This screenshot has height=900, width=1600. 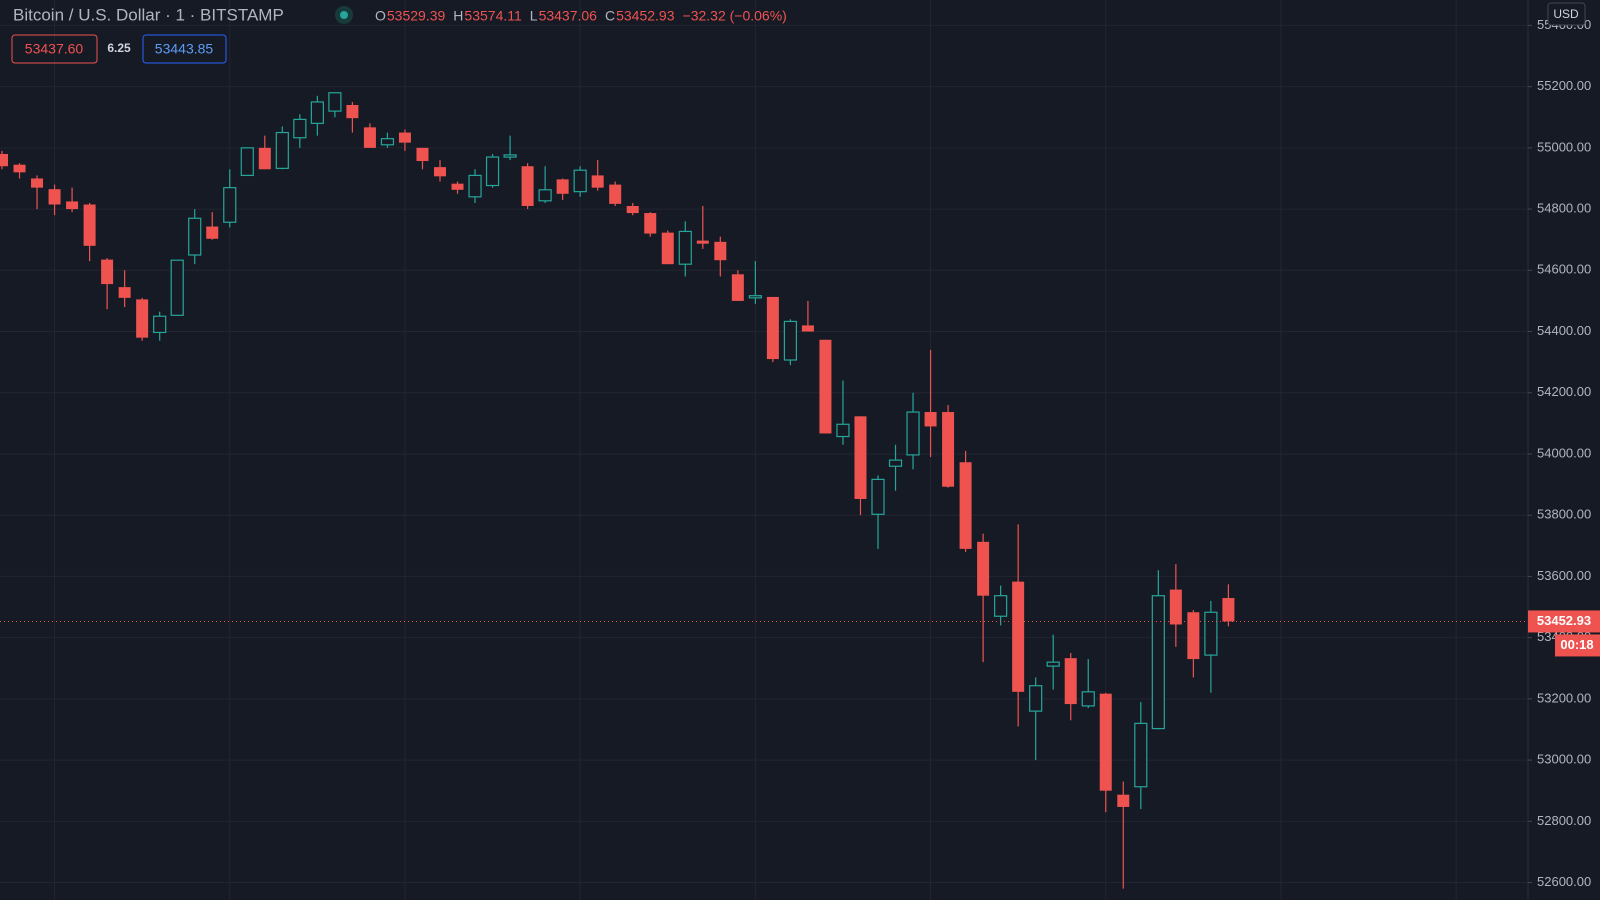 What do you see at coordinates (458, 16) in the screenshot?
I see `ohlc-key: H` at bounding box center [458, 16].